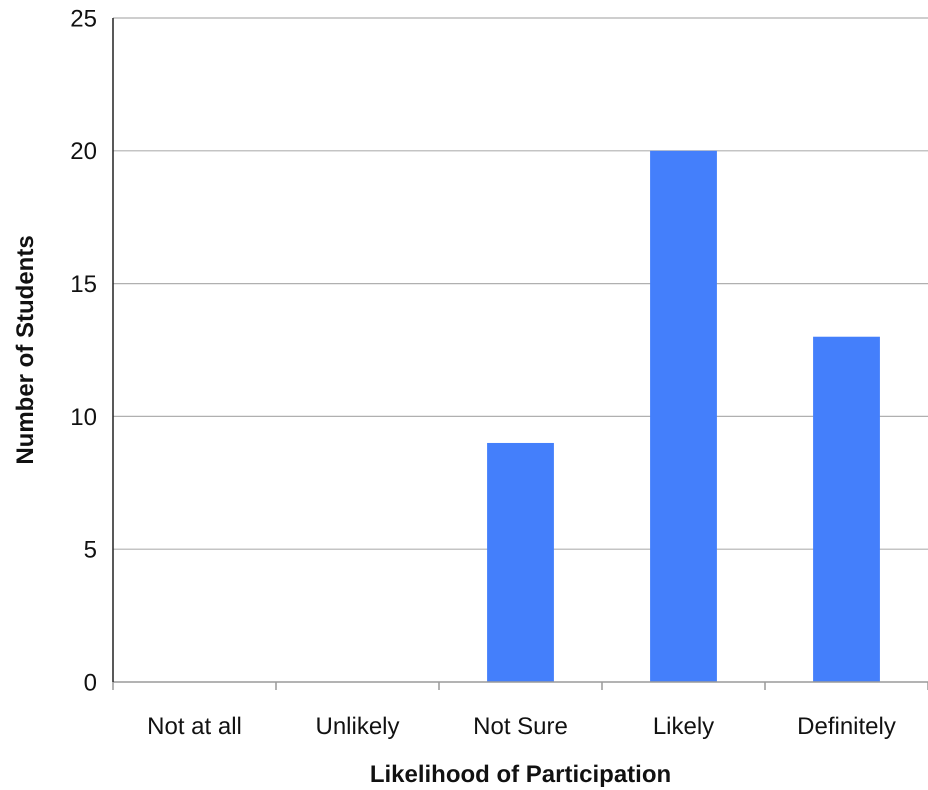 The width and height of the screenshot is (928, 790). Describe the element at coordinates (357, 726) in the screenshot. I see `x-tick-label: Unlikely` at that location.